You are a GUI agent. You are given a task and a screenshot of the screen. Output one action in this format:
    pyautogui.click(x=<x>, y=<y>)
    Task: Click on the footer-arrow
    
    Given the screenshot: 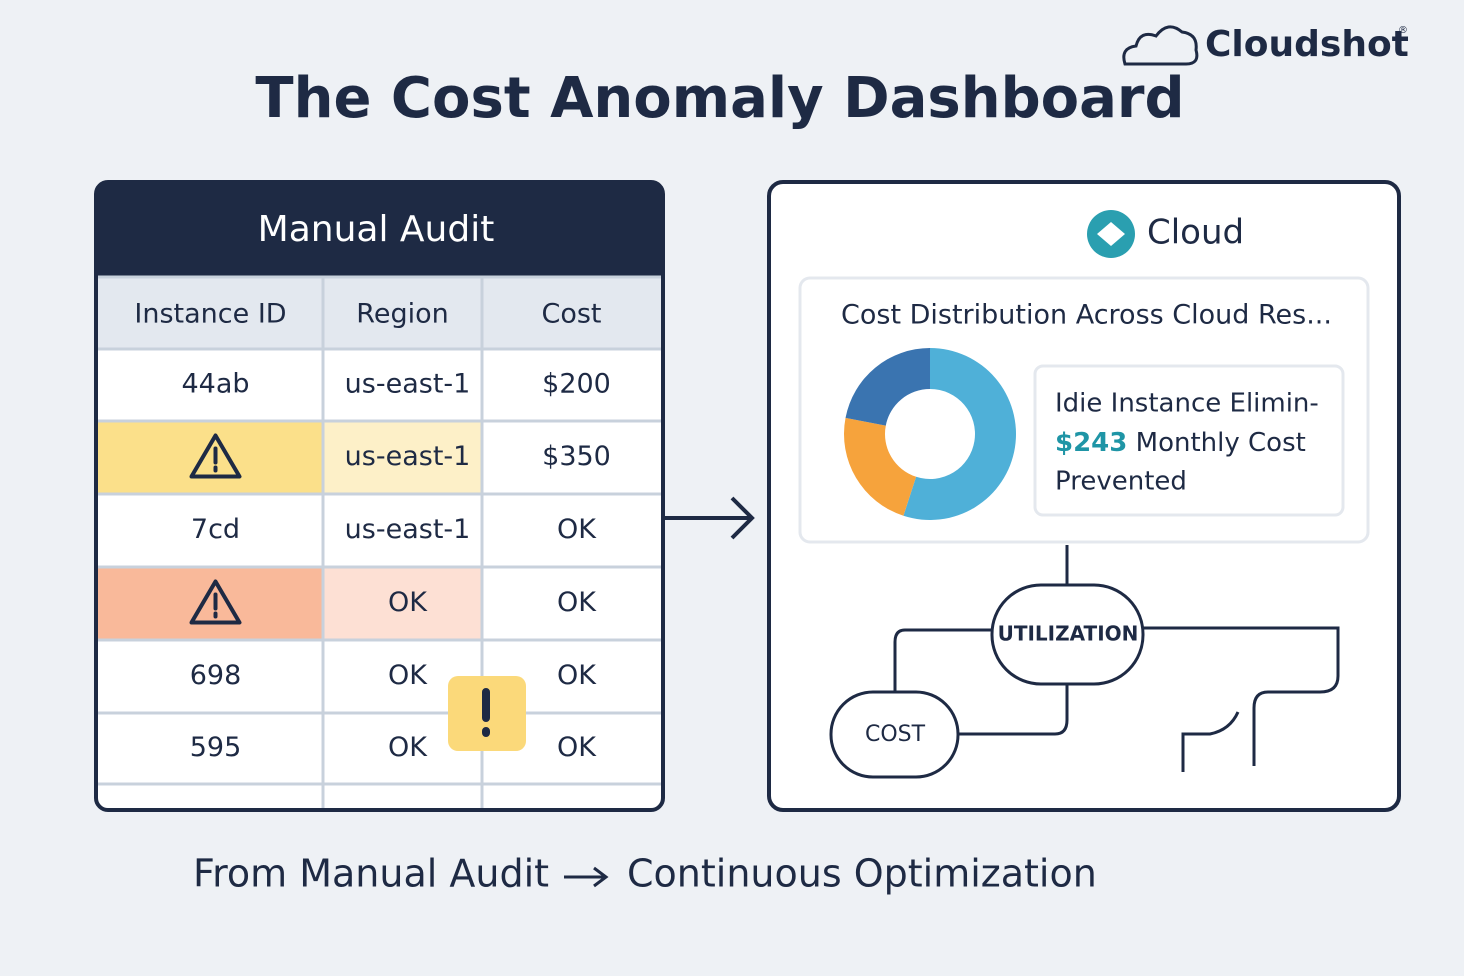 What is the action you would take?
    pyautogui.click(x=586, y=877)
    